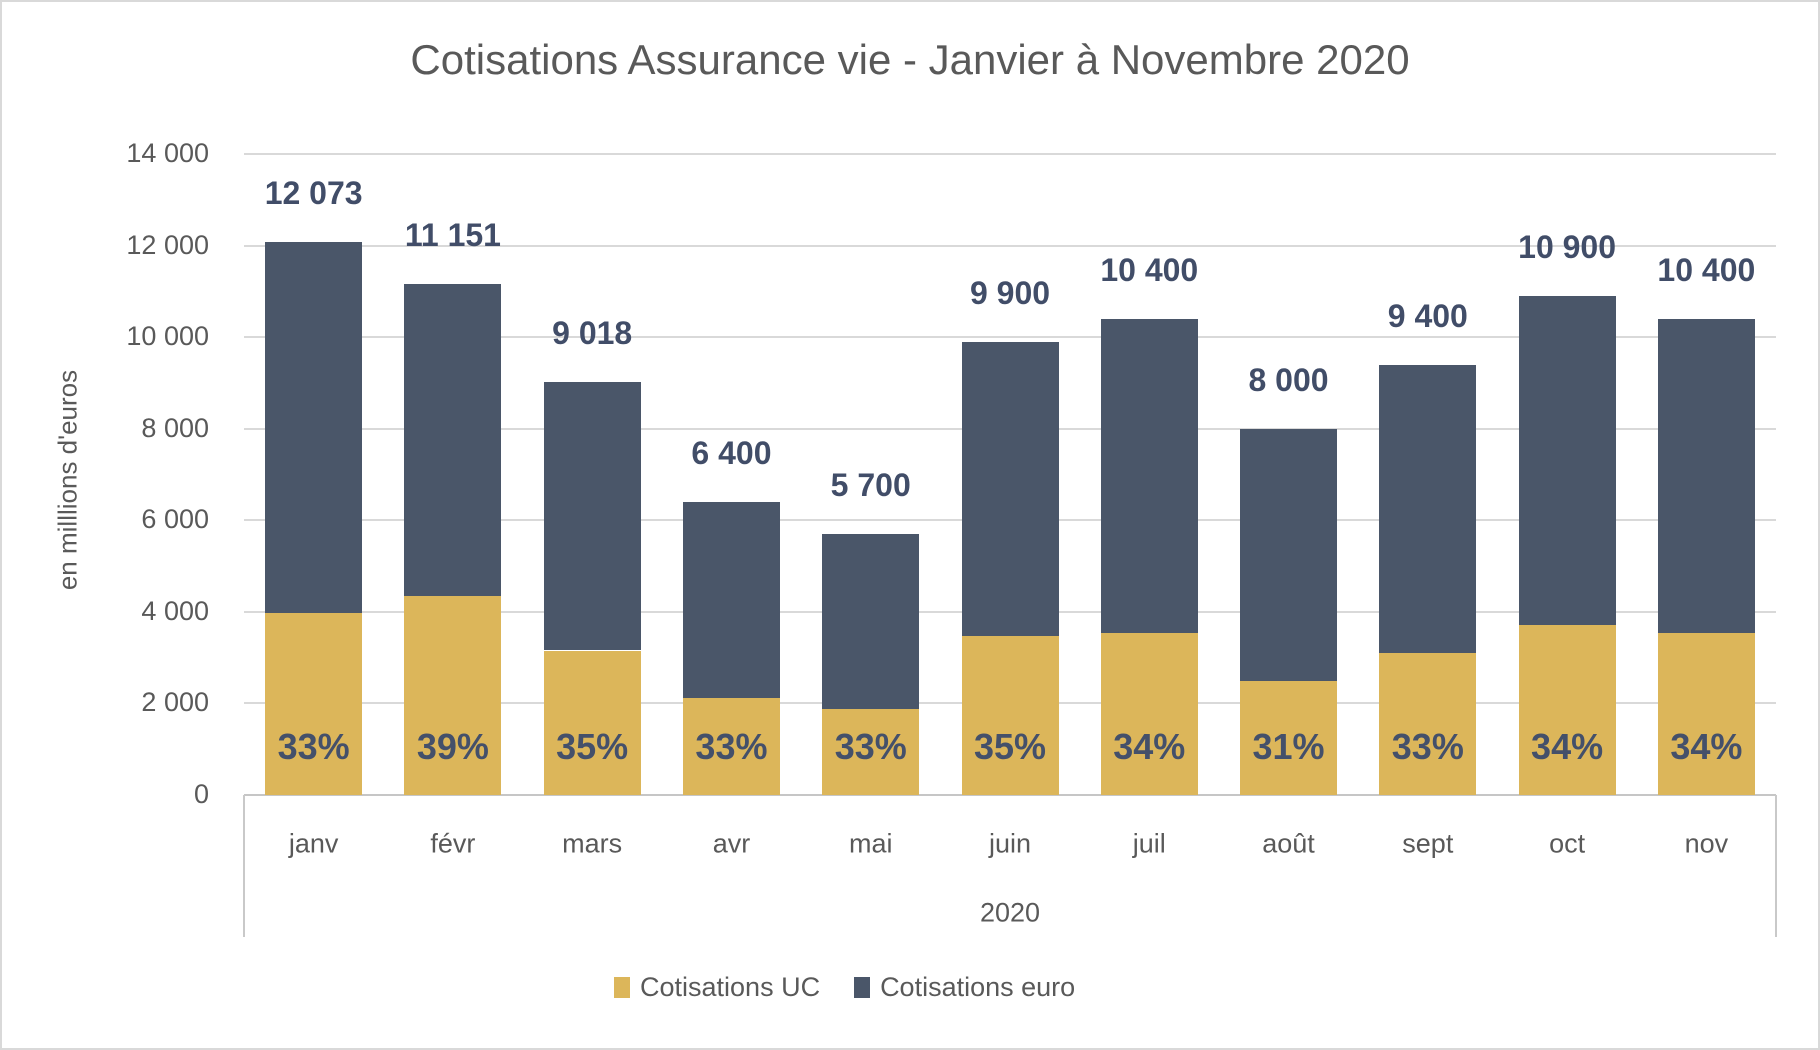  Describe the element at coordinates (1010, 912) in the screenshot. I see `x-axis-year-label: 2020` at that location.